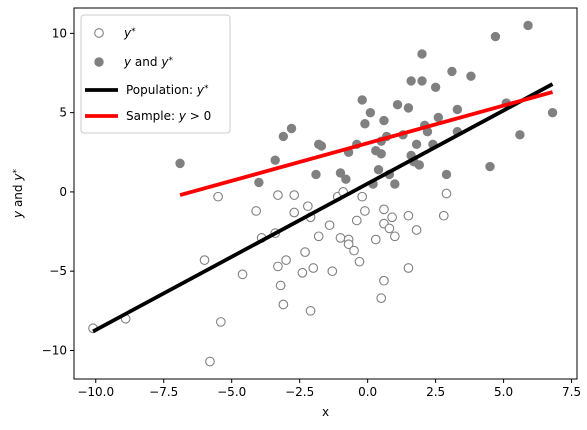 The height and width of the screenshot is (430, 587). Describe the element at coordinates (167, 90) in the screenshot. I see `legend-label-population: Population: y*` at that location.